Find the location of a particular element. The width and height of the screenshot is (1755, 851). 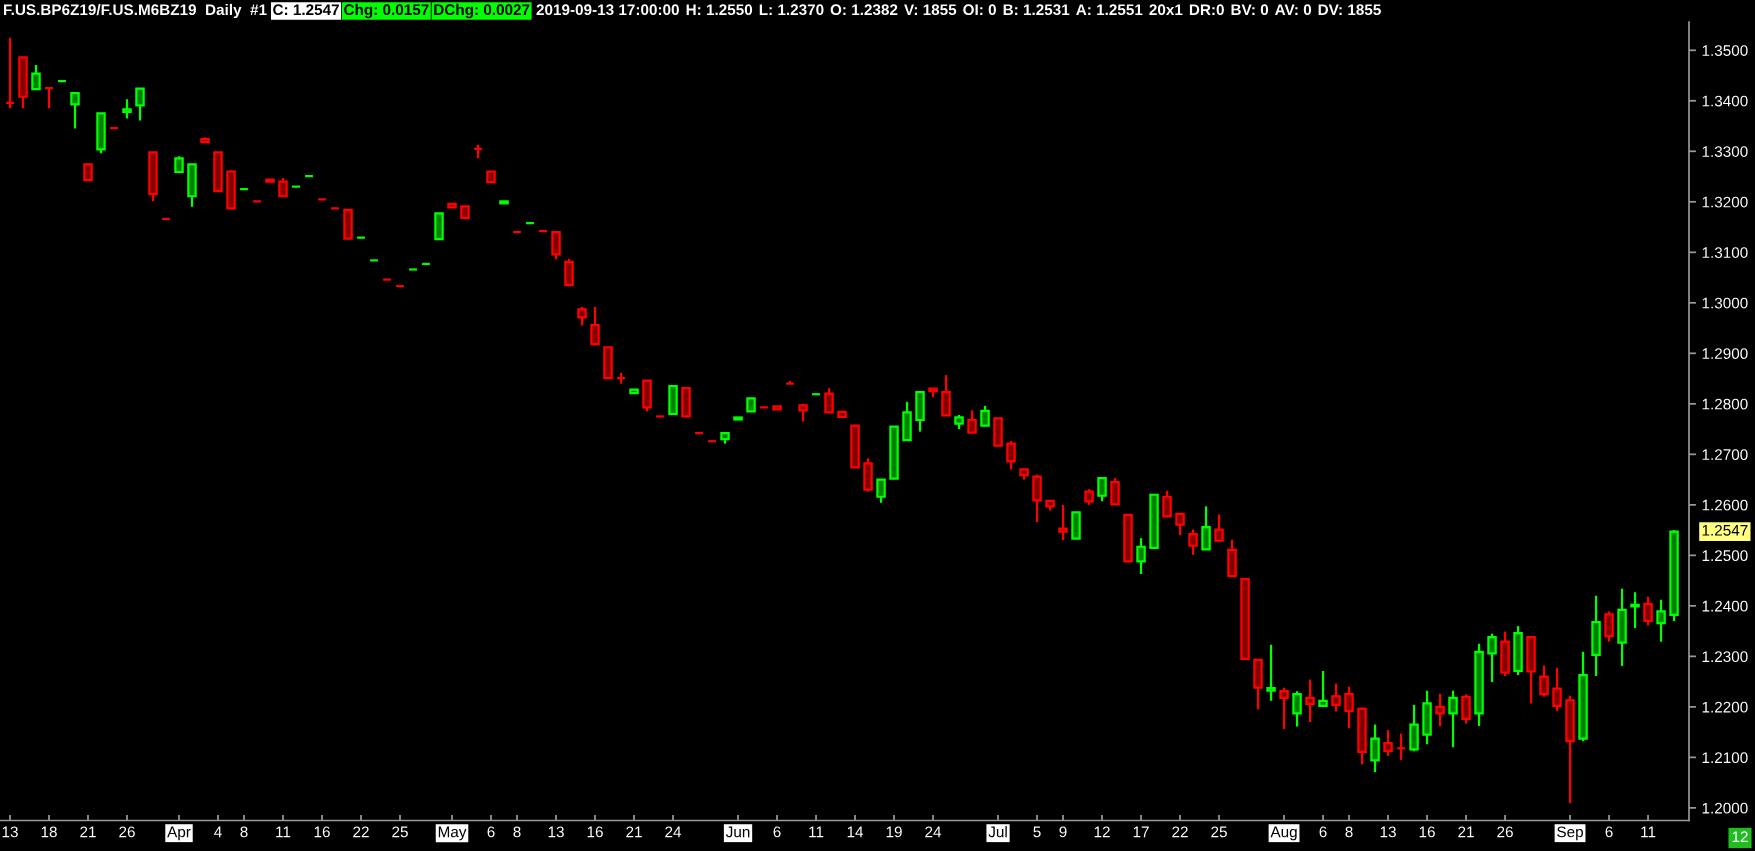

text: O: 1.2382 is located at coordinates (864, 10).